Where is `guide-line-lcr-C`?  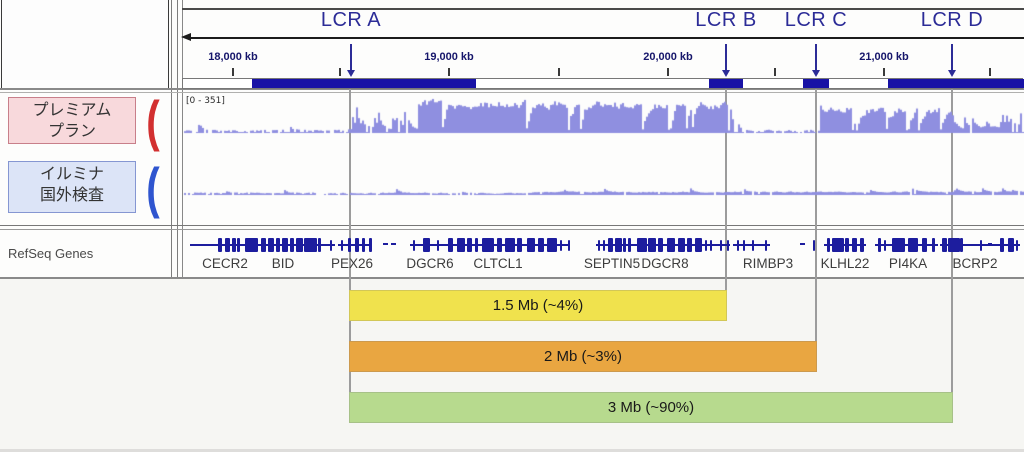 guide-line-lcr-C is located at coordinates (816, 230).